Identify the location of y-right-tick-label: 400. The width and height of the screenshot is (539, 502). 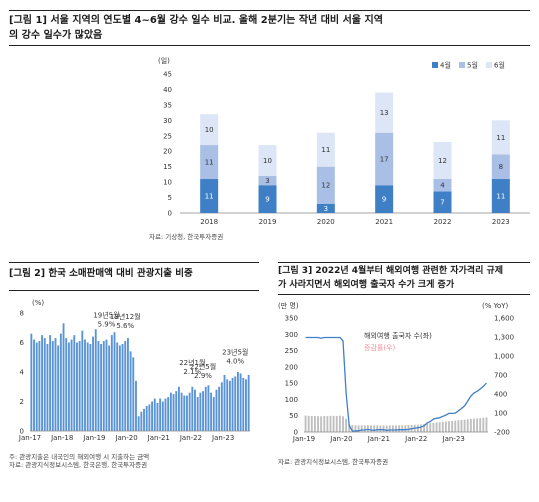
(500, 395).